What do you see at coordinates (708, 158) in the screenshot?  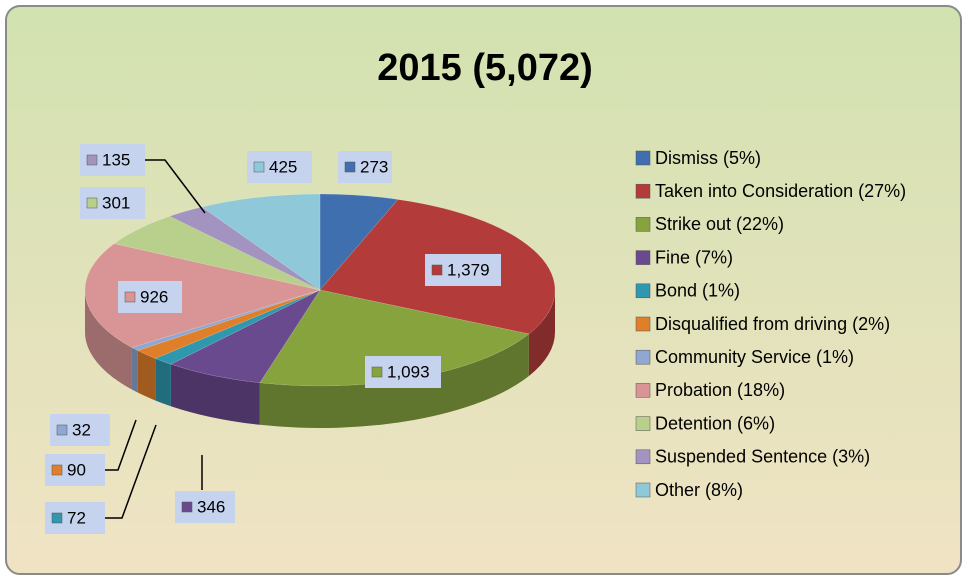 I see `legend-label: Dismiss (5%)` at bounding box center [708, 158].